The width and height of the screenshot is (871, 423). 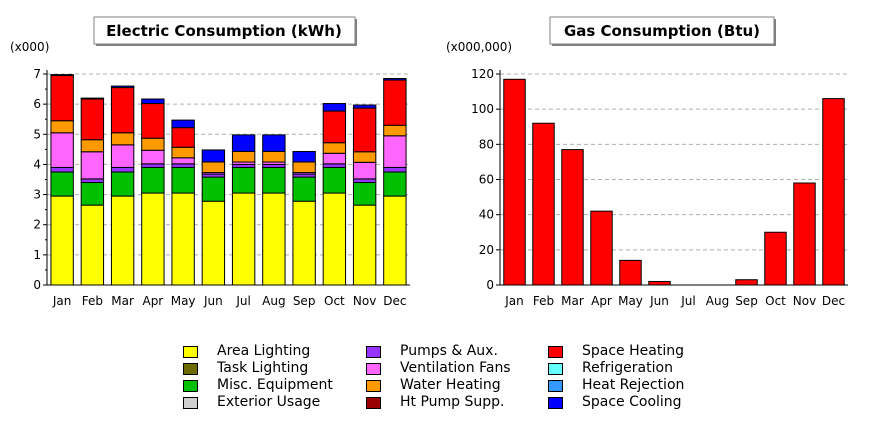 I want to click on legend-item: Refrigeration, so click(x=616, y=368).